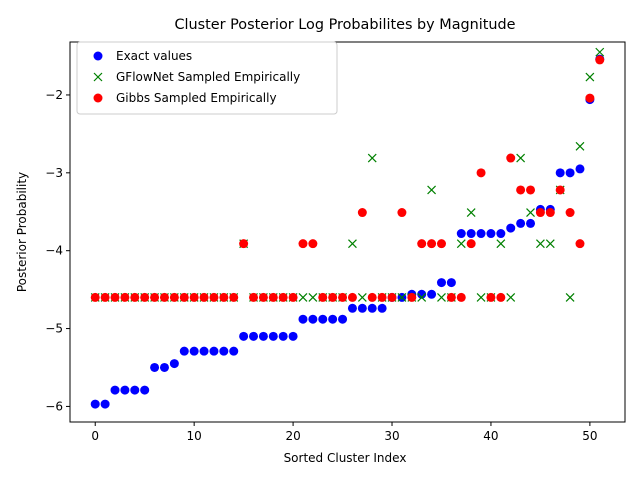 Image resolution: width=640 pixels, height=480 pixels. What do you see at coordinates (490, 436) in the screenshot?
I see `x-tick-label: 40` at bounding box center [490, 436].